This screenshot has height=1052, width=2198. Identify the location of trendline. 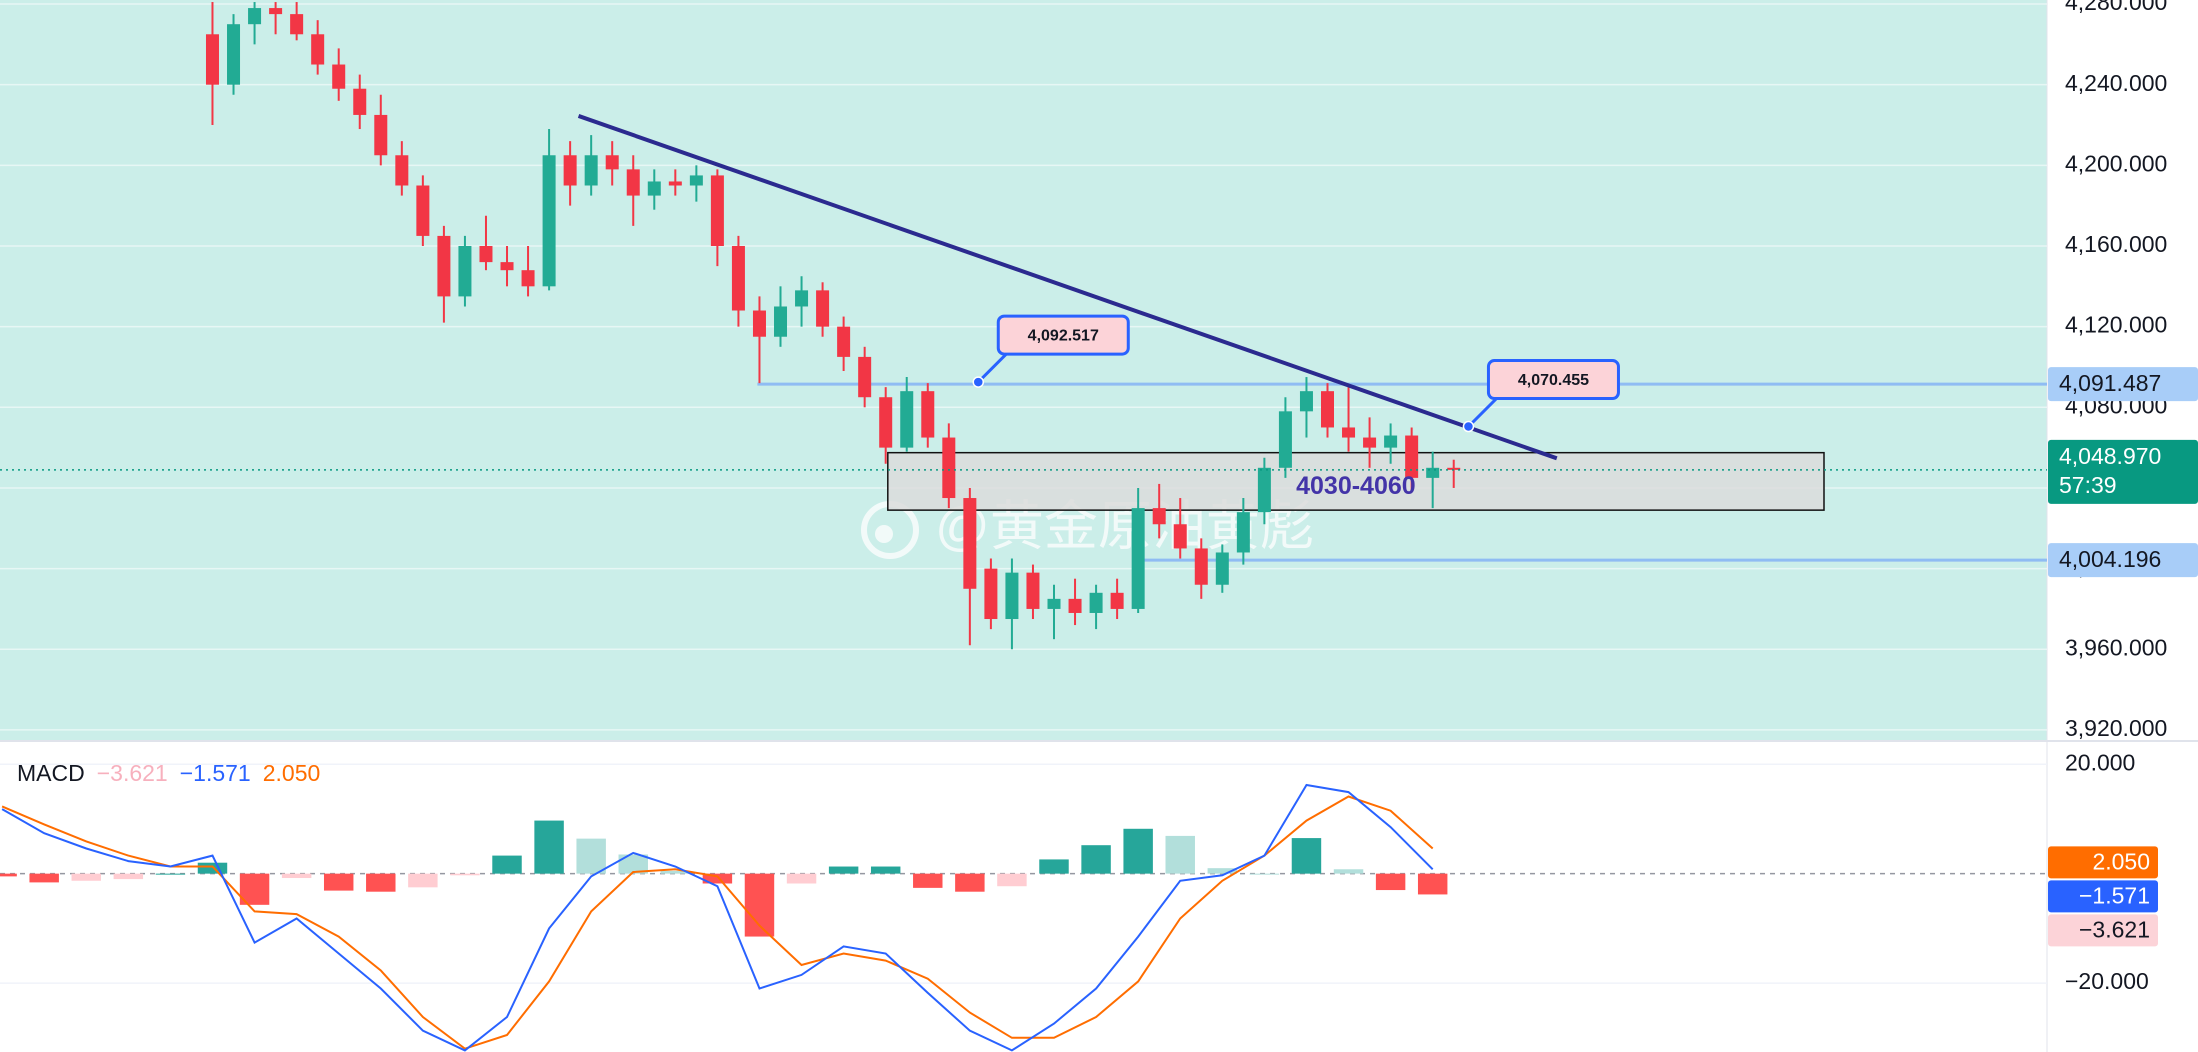
(1067, 287).